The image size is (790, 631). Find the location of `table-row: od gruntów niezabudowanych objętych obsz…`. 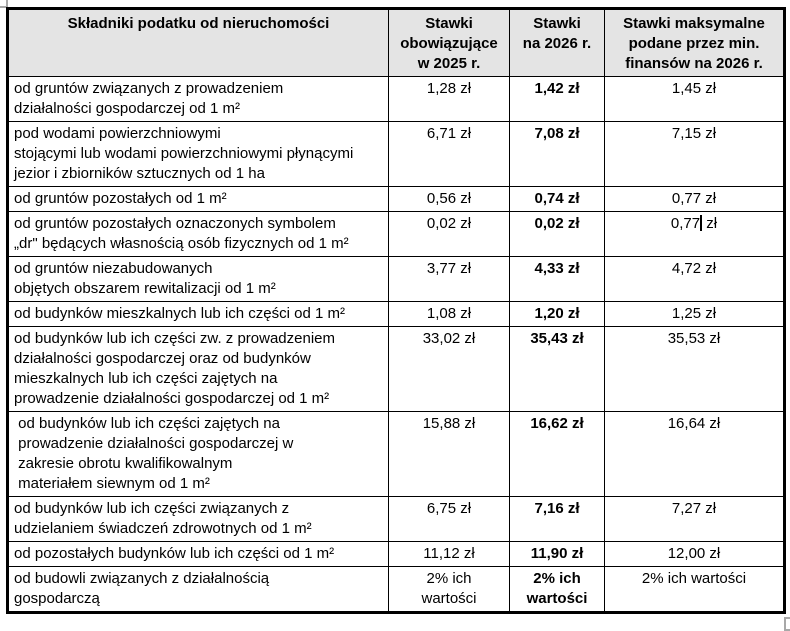

table-row: od gruntów niezabudowanych objętych obsz… is located at coordinates (396, 279).